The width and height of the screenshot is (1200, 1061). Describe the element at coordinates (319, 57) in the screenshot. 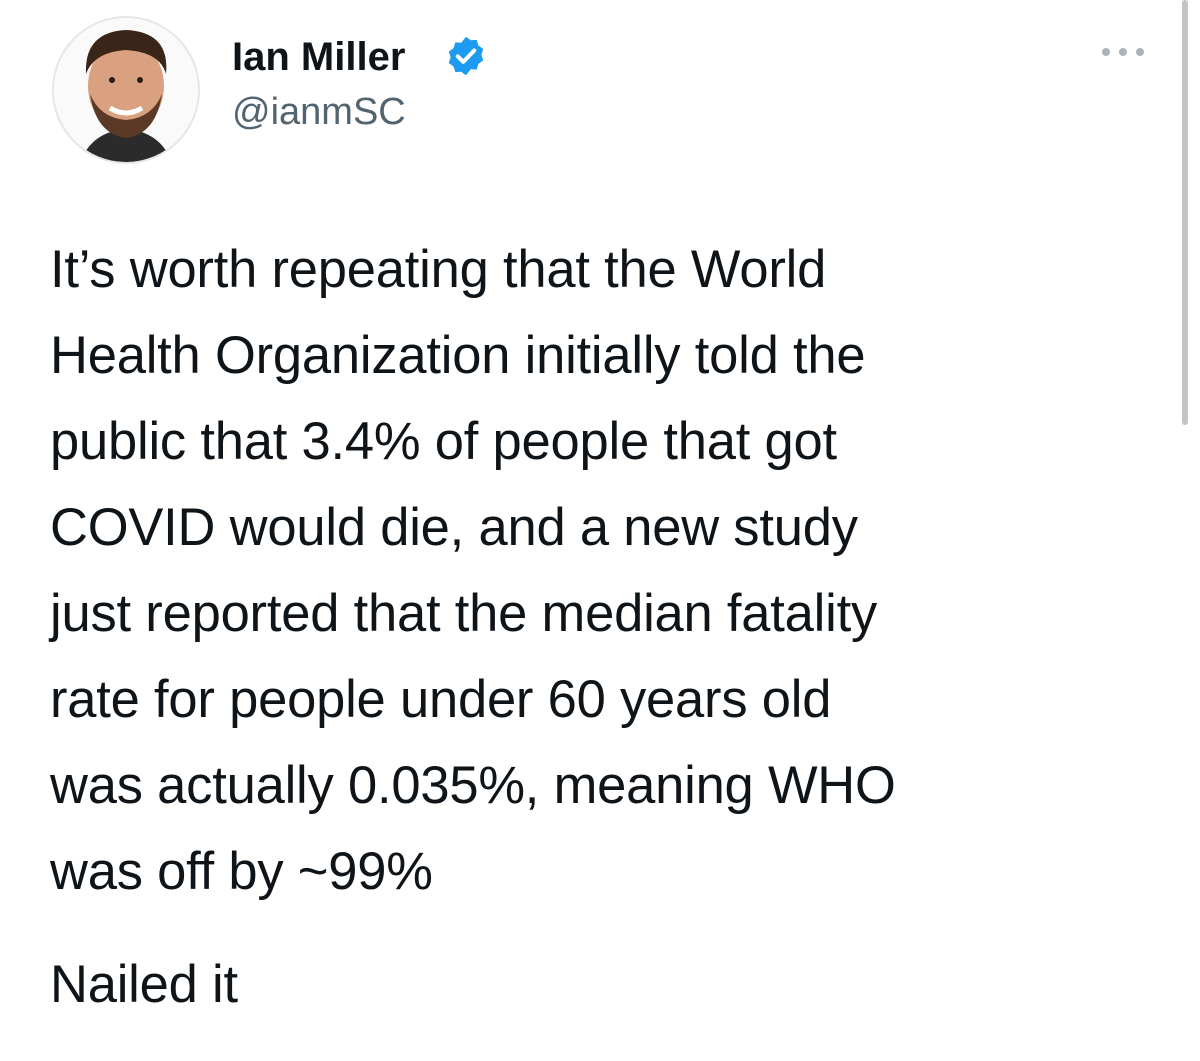

I see `author-name: Ian Miller` at that location.